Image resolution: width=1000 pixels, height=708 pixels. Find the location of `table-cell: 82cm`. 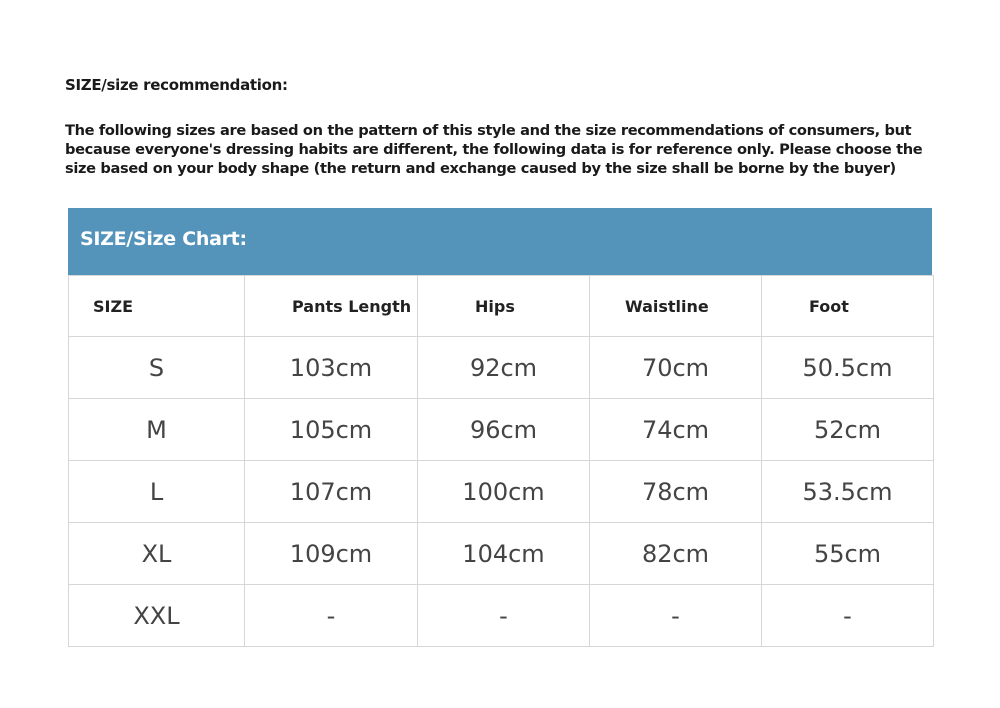

table-cell: 82cm is located at coordinates (675, 553).